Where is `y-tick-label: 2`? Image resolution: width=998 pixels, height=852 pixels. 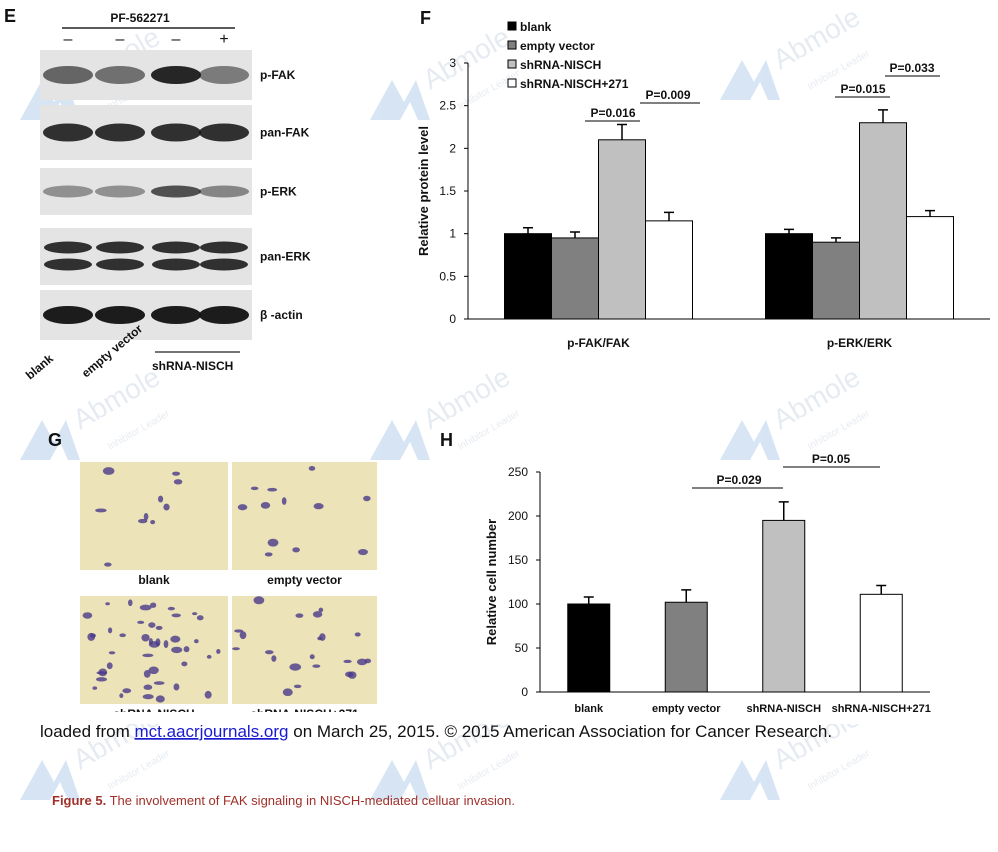
y-tick-label: 2 is located at coordinates (452, 148).